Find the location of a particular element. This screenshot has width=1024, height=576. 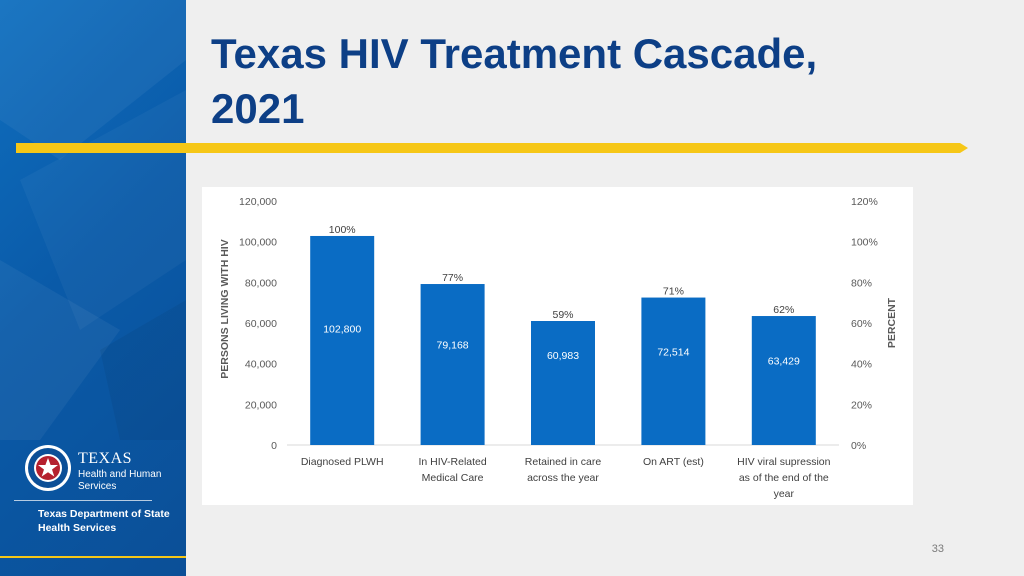

y-tick-label: 120,000 is located at coordinates (258, 202).